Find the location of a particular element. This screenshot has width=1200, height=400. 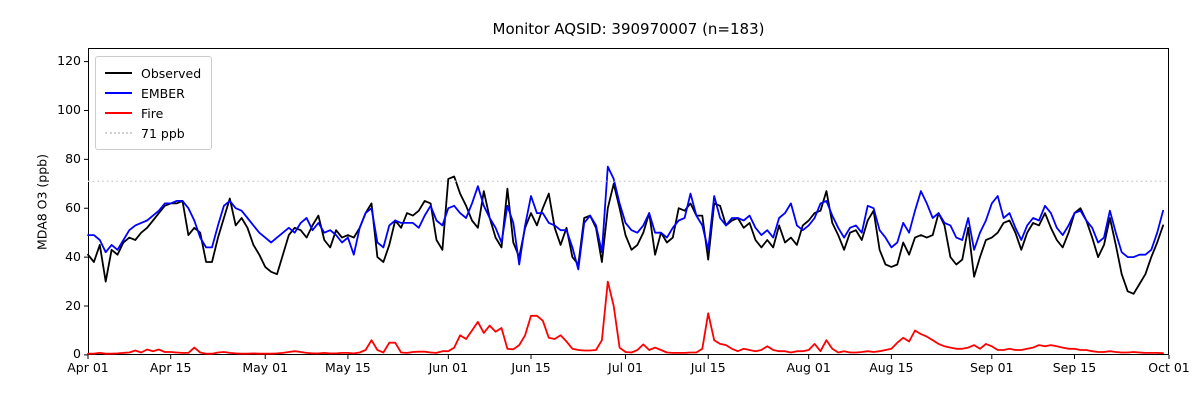

x-tick-label: Oct 01 is located at coordinates (1169, 367).